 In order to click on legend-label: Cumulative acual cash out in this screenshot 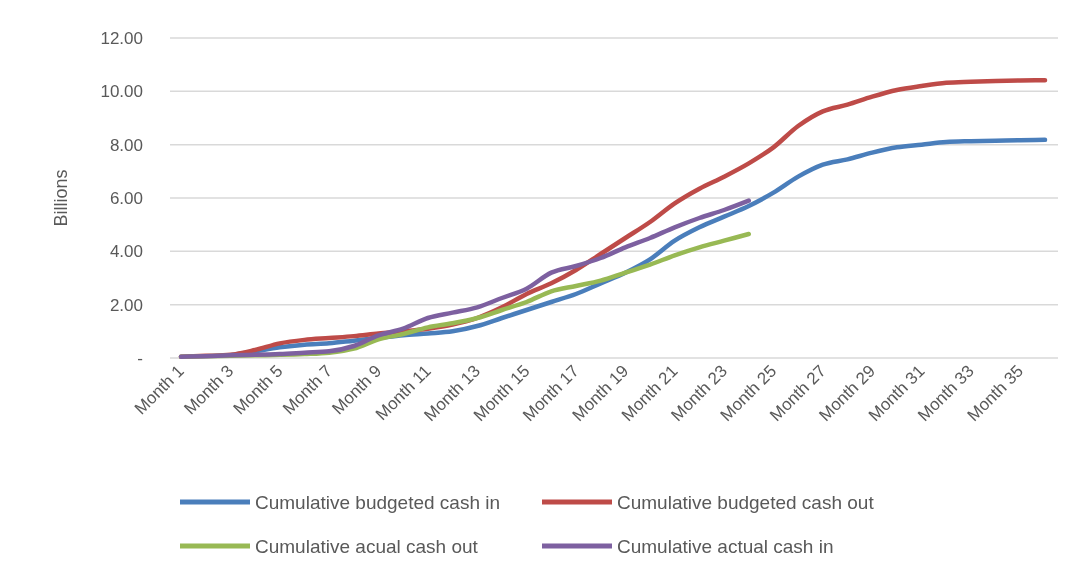, I will do `click(367, 546)`.